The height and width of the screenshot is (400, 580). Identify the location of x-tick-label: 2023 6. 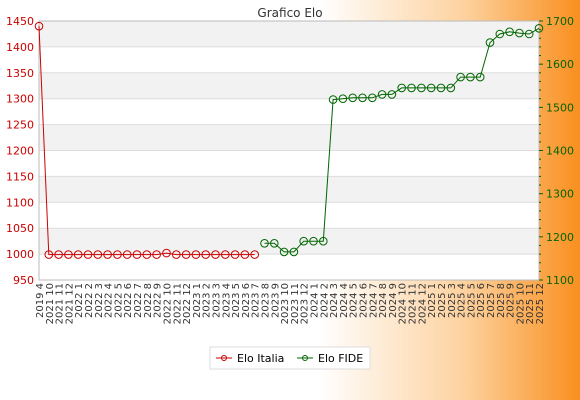
(246, 300).